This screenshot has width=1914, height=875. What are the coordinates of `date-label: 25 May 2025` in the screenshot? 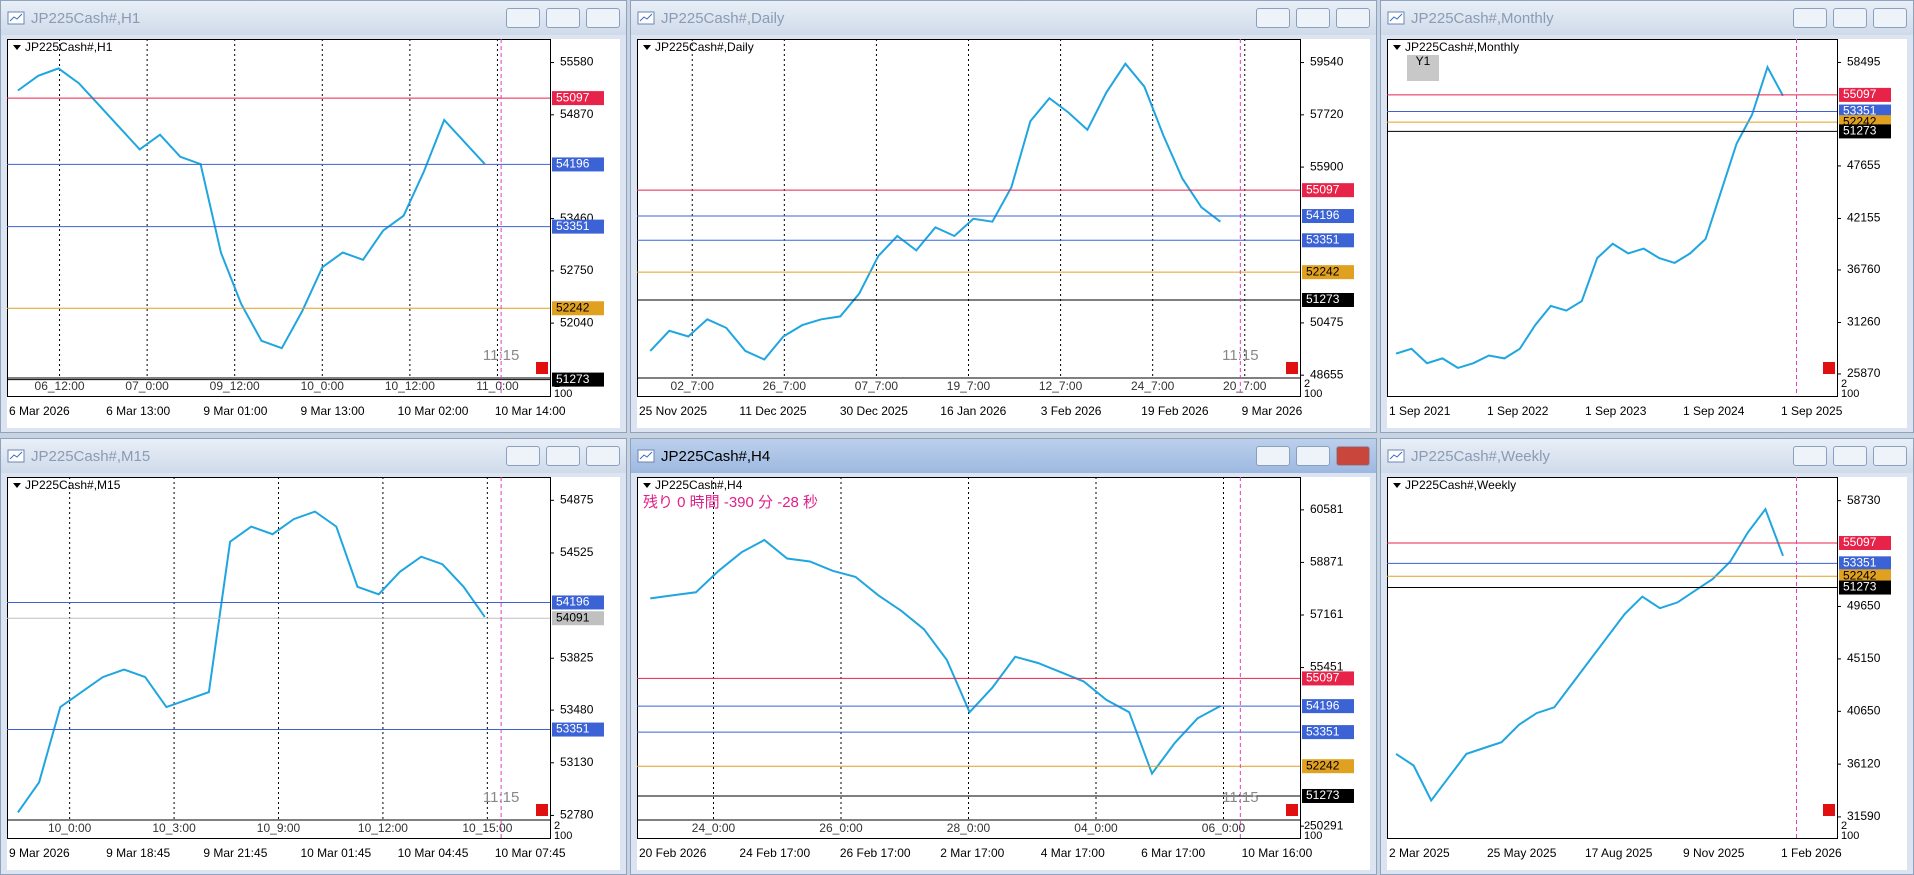 It's located at (1522, 853).